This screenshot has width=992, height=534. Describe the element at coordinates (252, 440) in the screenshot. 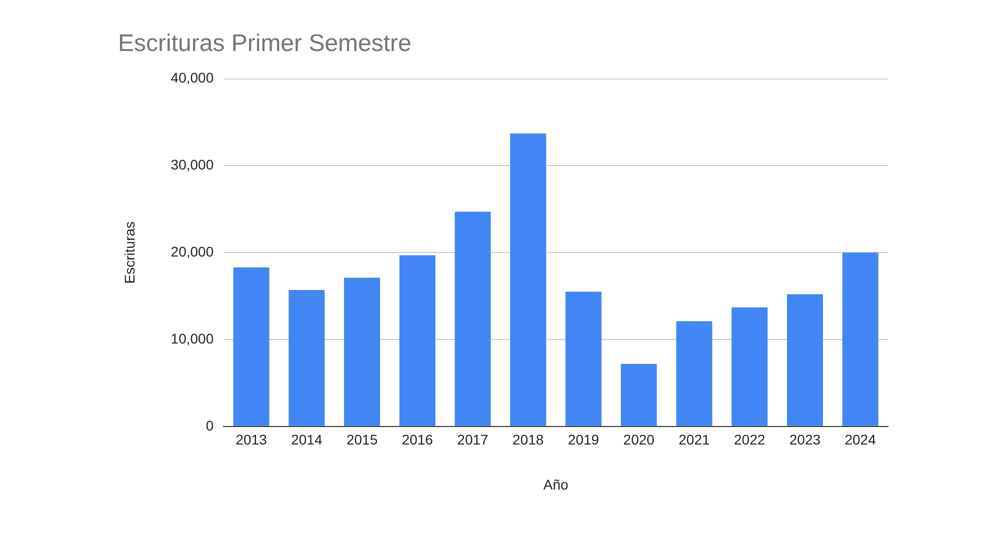

I see `x-tick-label: 2013` at that location.